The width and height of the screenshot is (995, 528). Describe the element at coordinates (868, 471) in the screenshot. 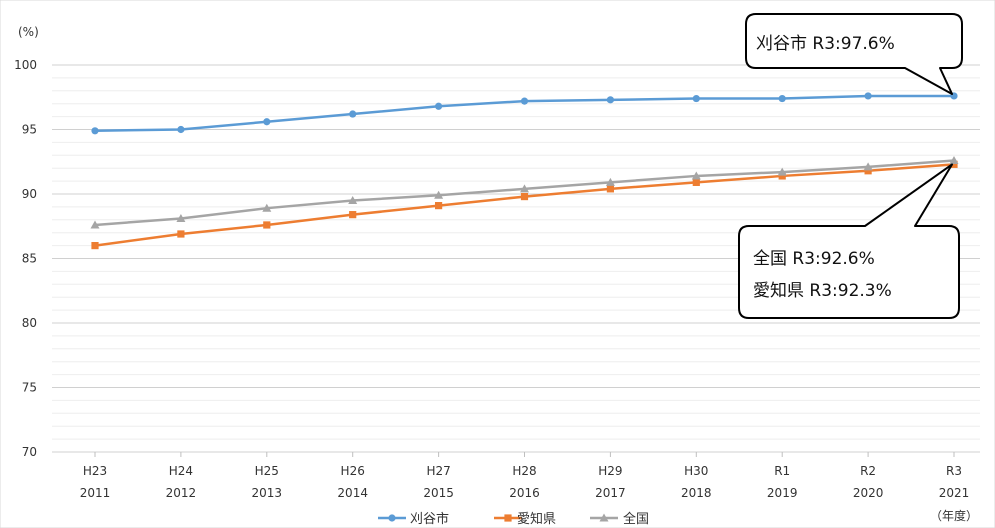

I see `x-tick-label-era: R2` at that location.